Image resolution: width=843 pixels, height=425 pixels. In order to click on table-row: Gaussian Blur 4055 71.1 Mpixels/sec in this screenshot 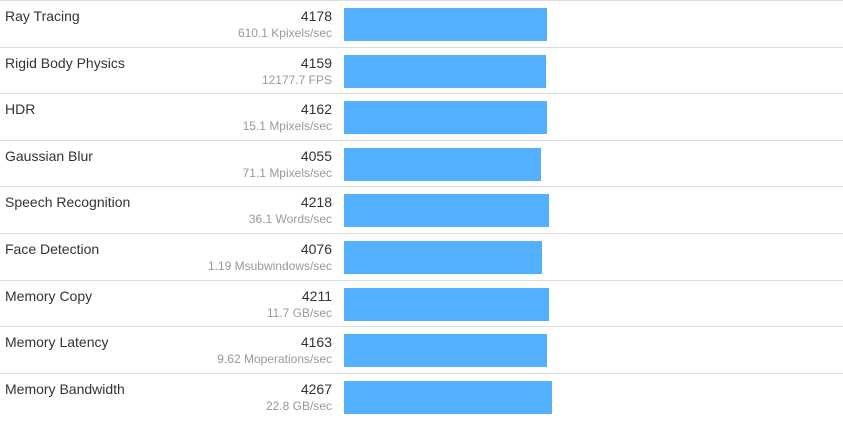, I will do `click(421, 164)`.